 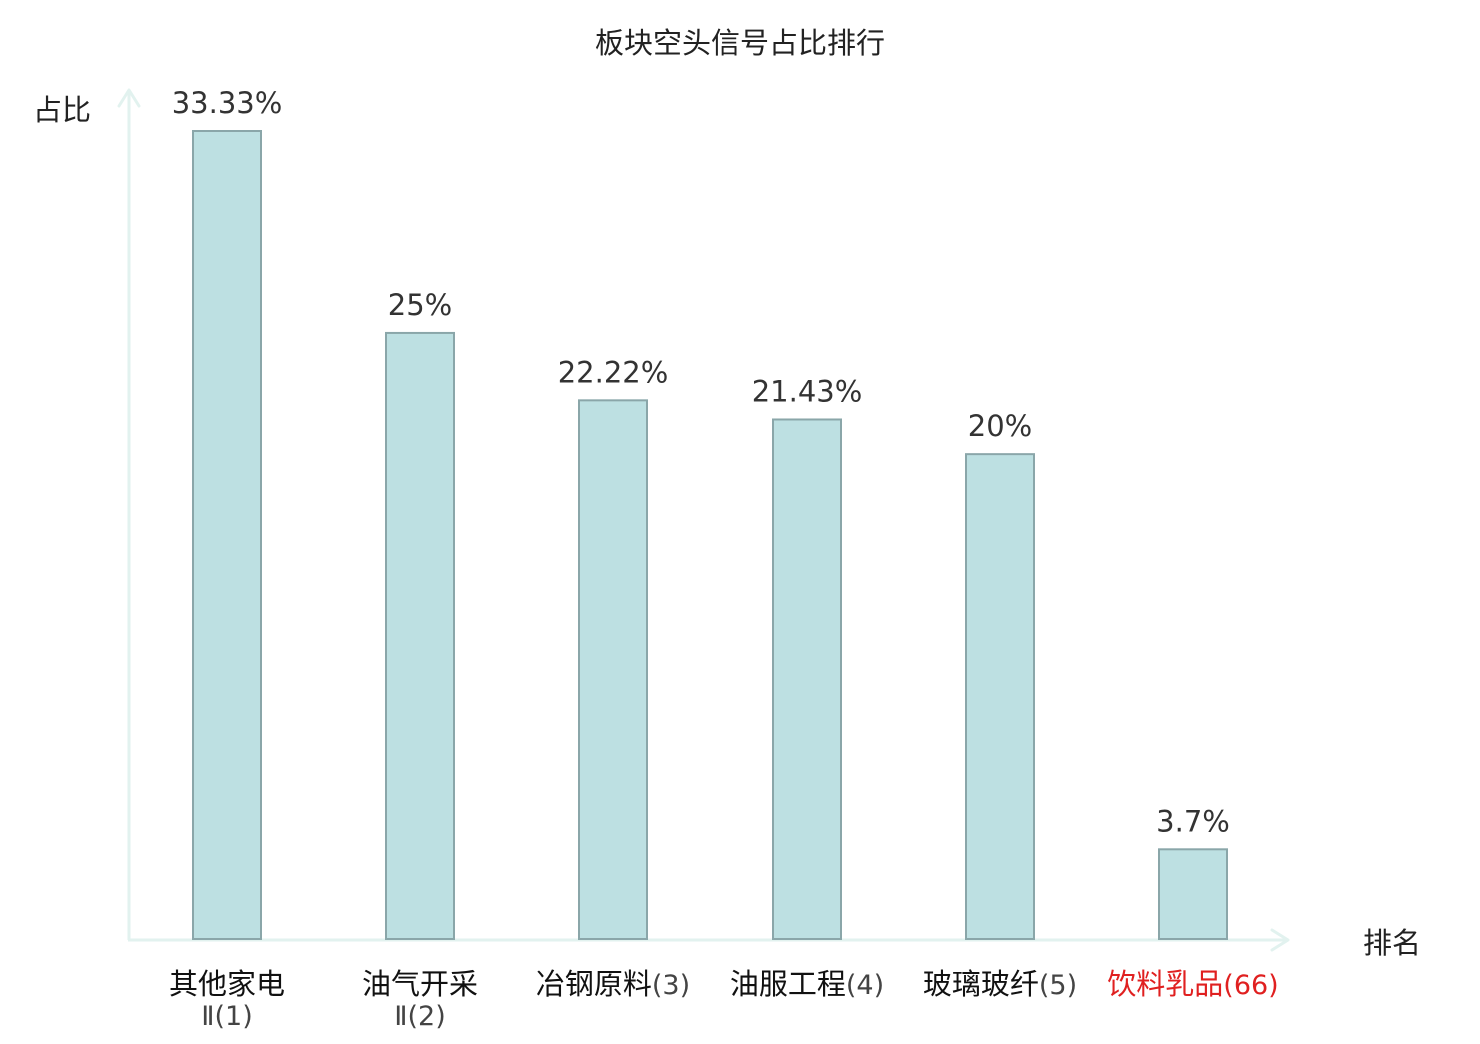 What do you see at coordinates (420, 984) in the screenshot?
I see `category-label: 油气开采` at bounding box center [420, 984].